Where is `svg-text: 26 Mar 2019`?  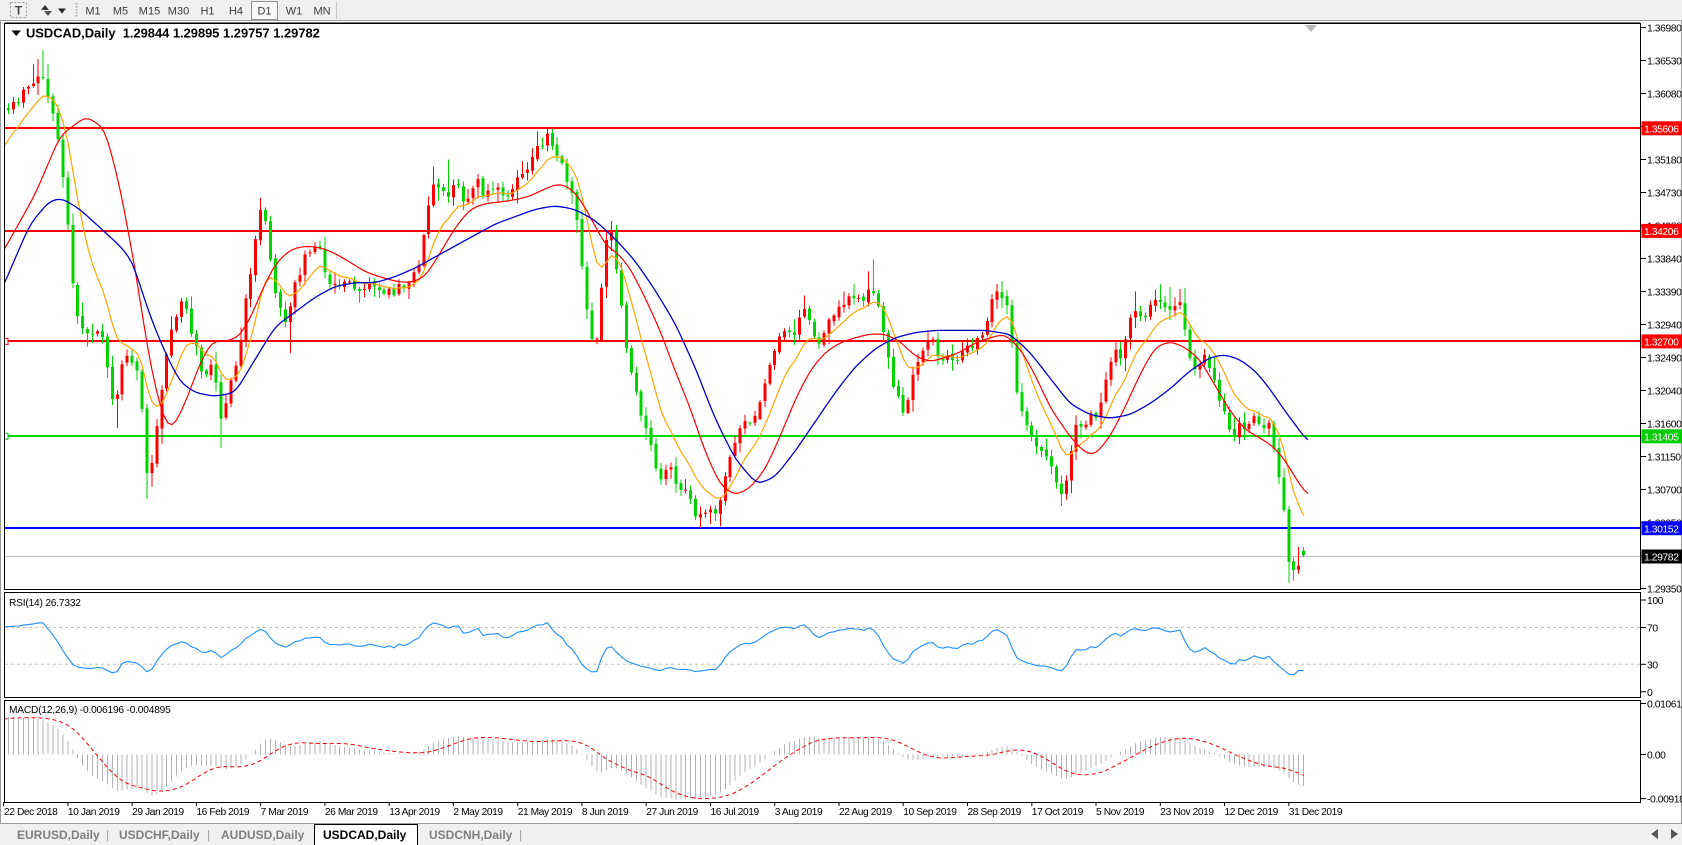
svg-text: 26 Mar 2019 is located at coordinates (352, 812).